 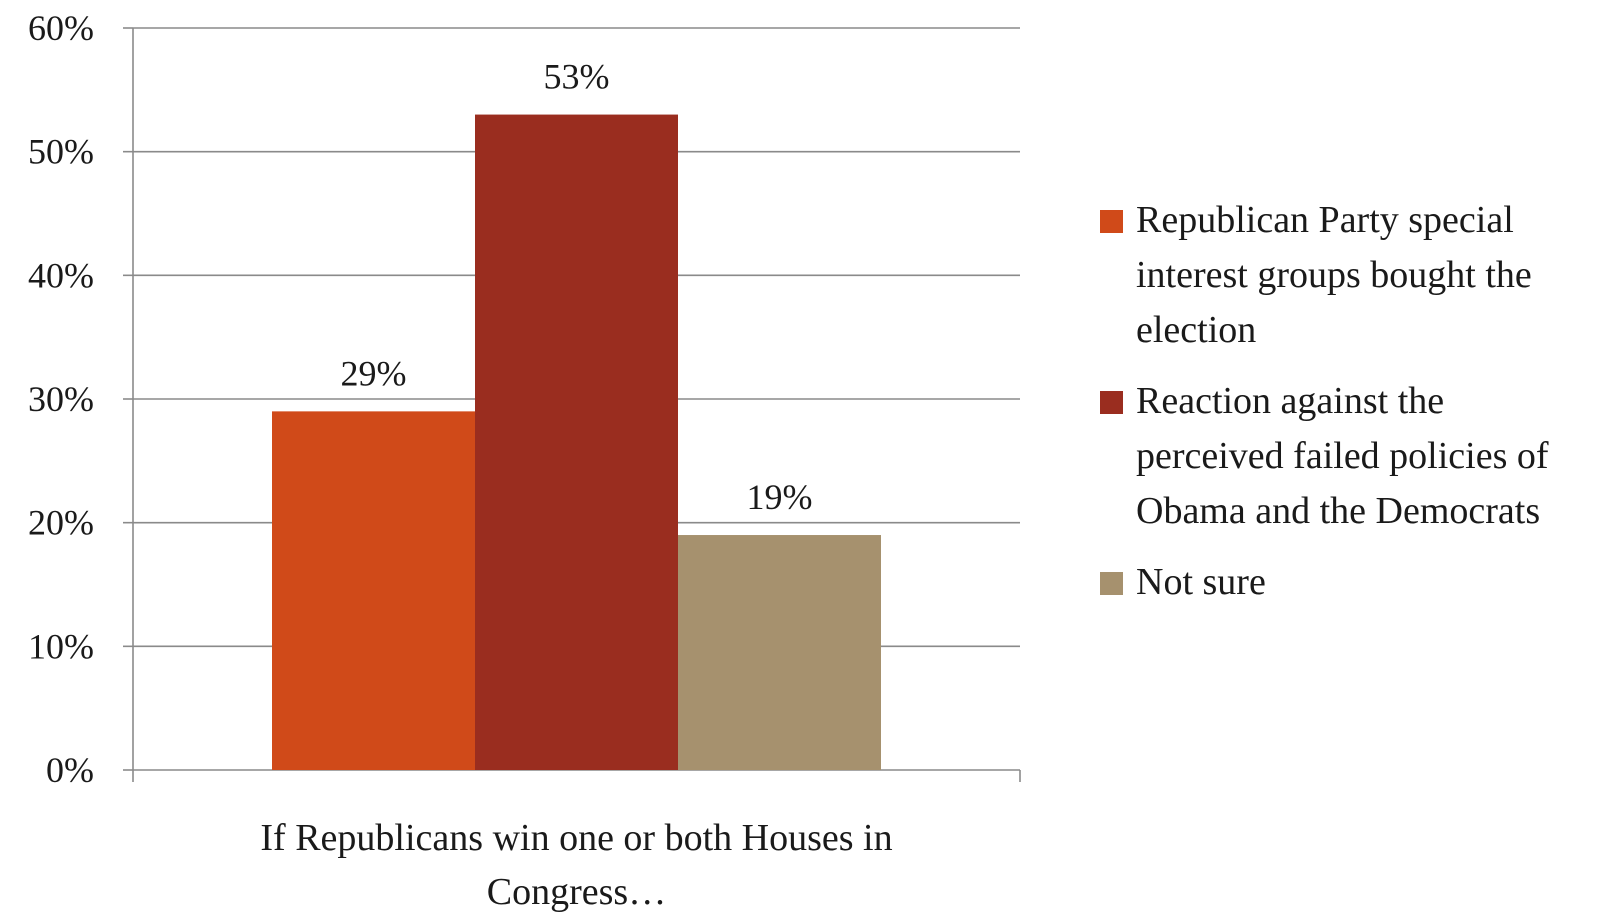 What do you see at coordinates (1201, 582) in the screenshot?
I see `legend-label: Not sure` at bounding box center [1201, 582].